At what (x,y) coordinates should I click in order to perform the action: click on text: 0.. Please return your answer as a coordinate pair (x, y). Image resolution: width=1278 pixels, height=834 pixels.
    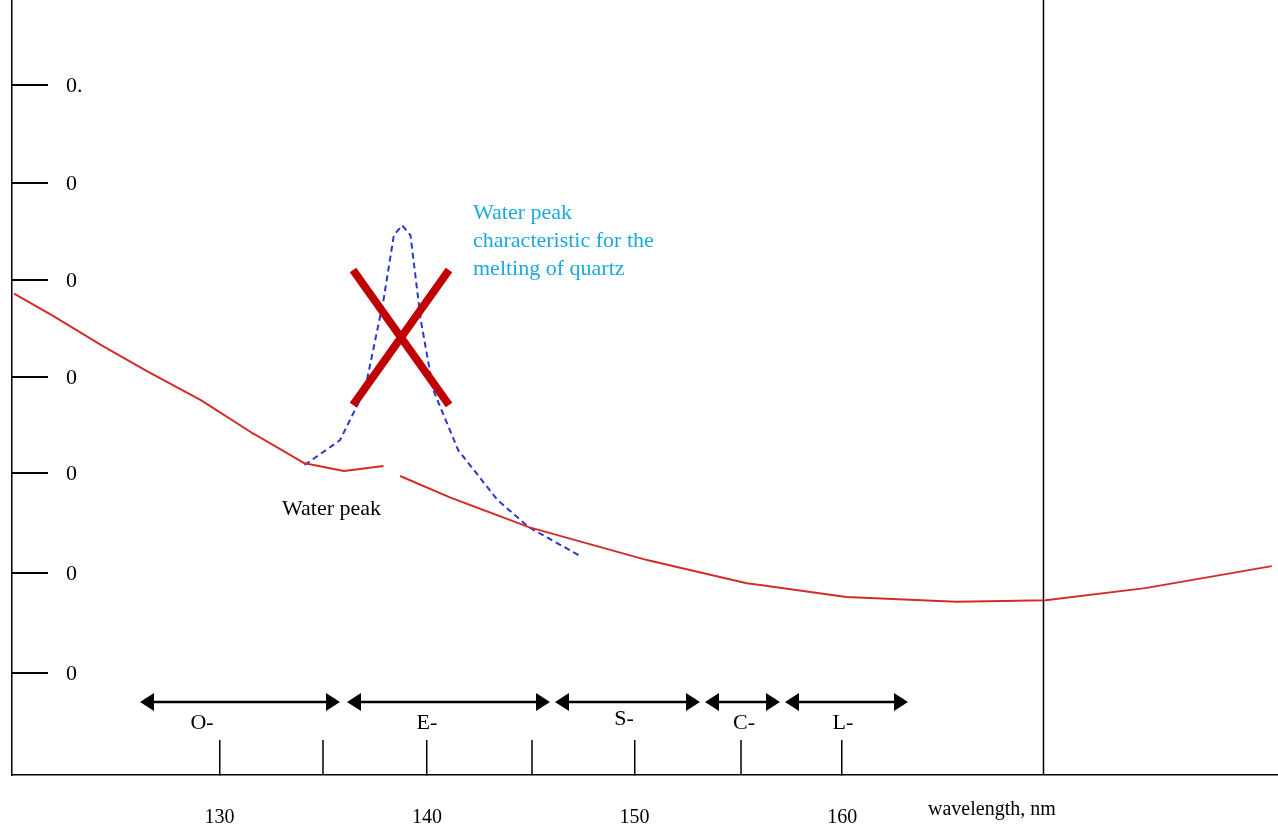
    Looking at the image, I should click on (74, 85).